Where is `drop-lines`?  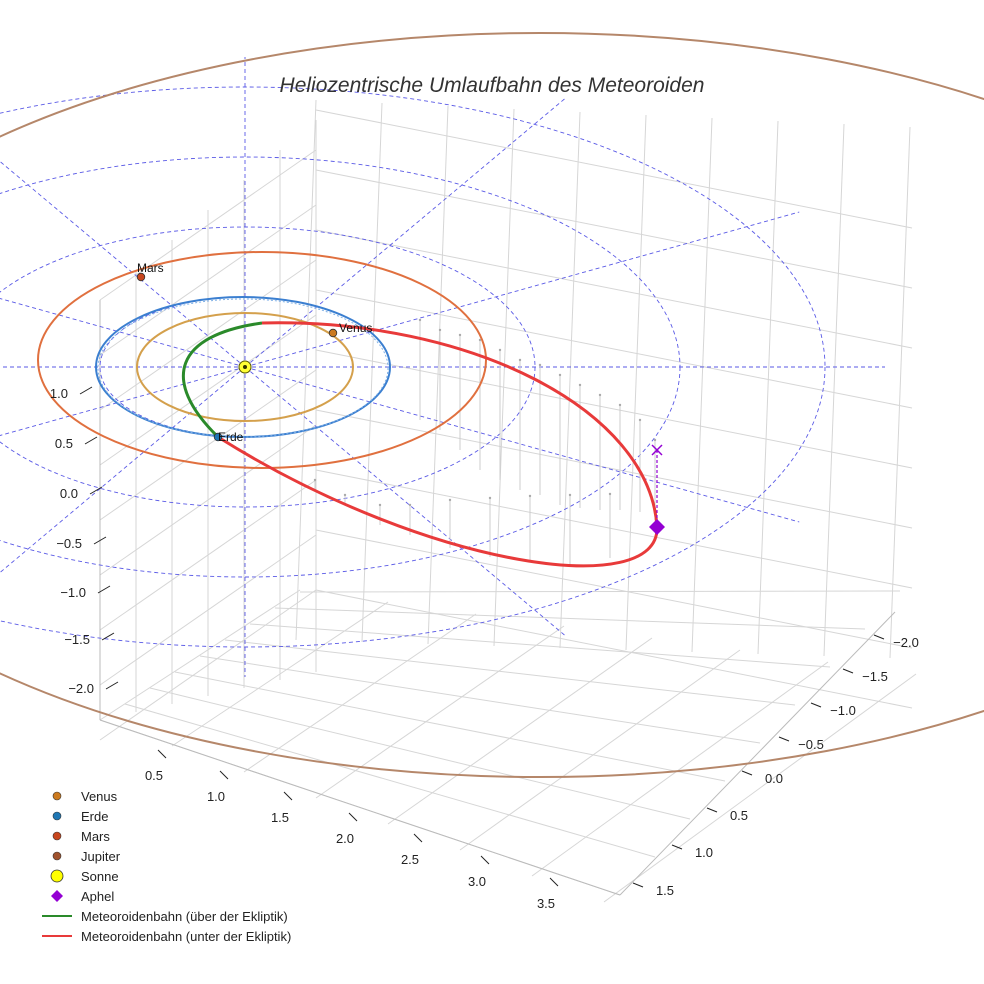
drop-lines is located at coordinates (485, 441).